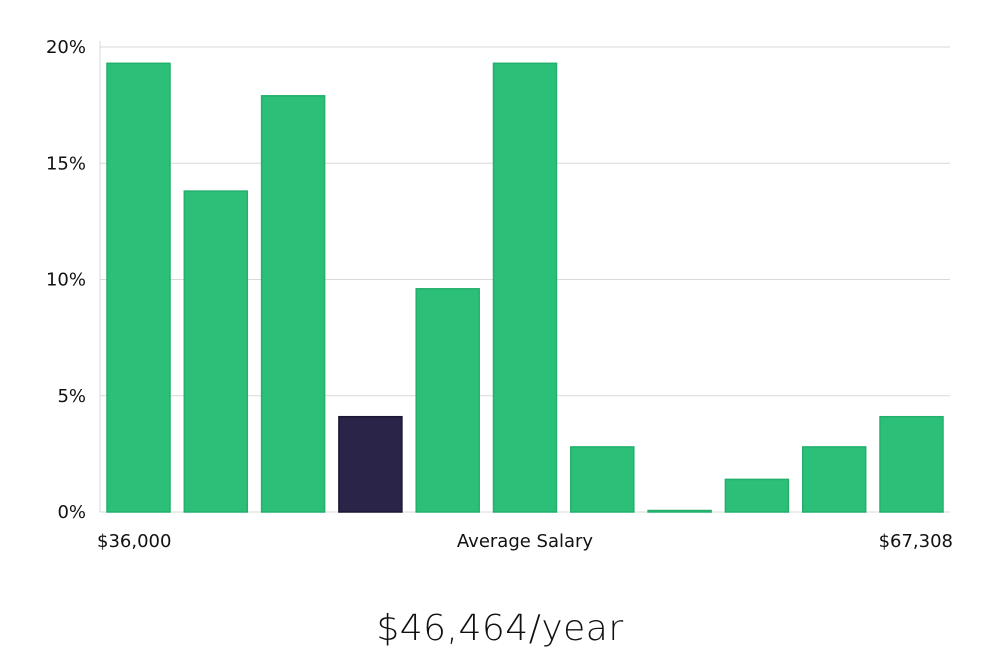 Image resolution: width=1000 pixels, height=660 pixels. What do you see at coordinates (71, 396) in the screenshot?
I see `y-tick-label: 5%` at bounding box center [71, 396].